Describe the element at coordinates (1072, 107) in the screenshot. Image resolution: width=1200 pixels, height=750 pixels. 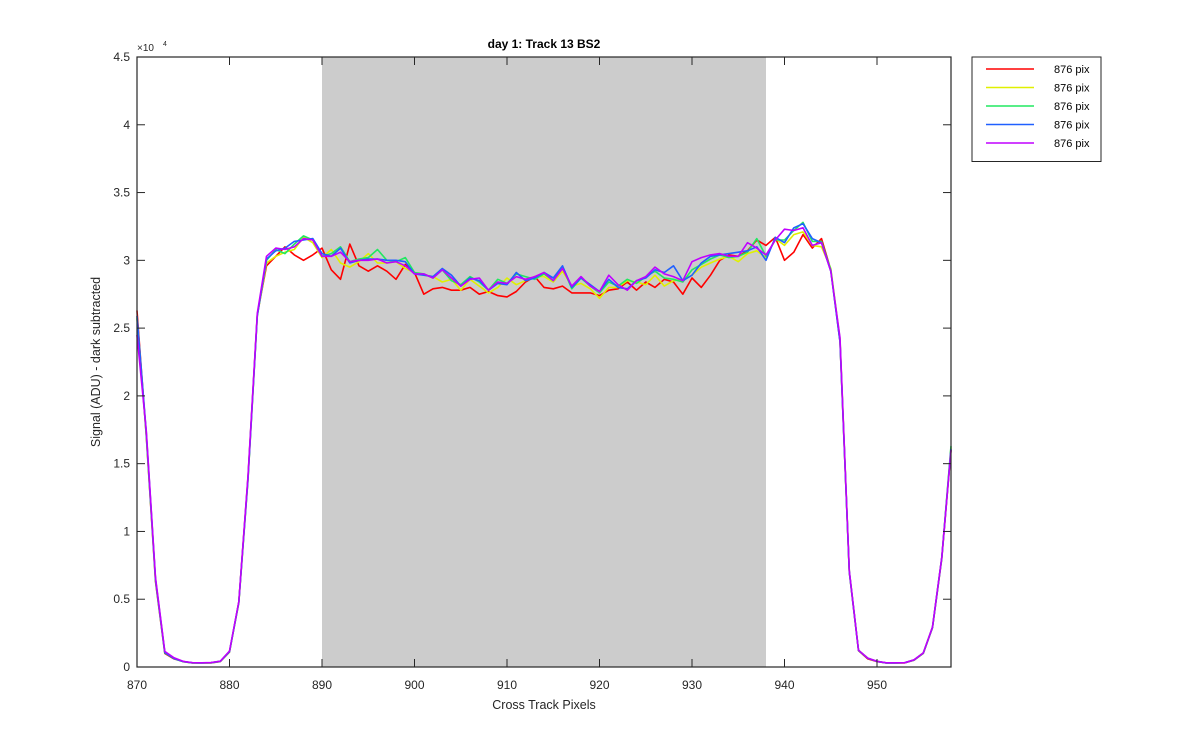
I see `legend-label-3: 876 pix` at that location.